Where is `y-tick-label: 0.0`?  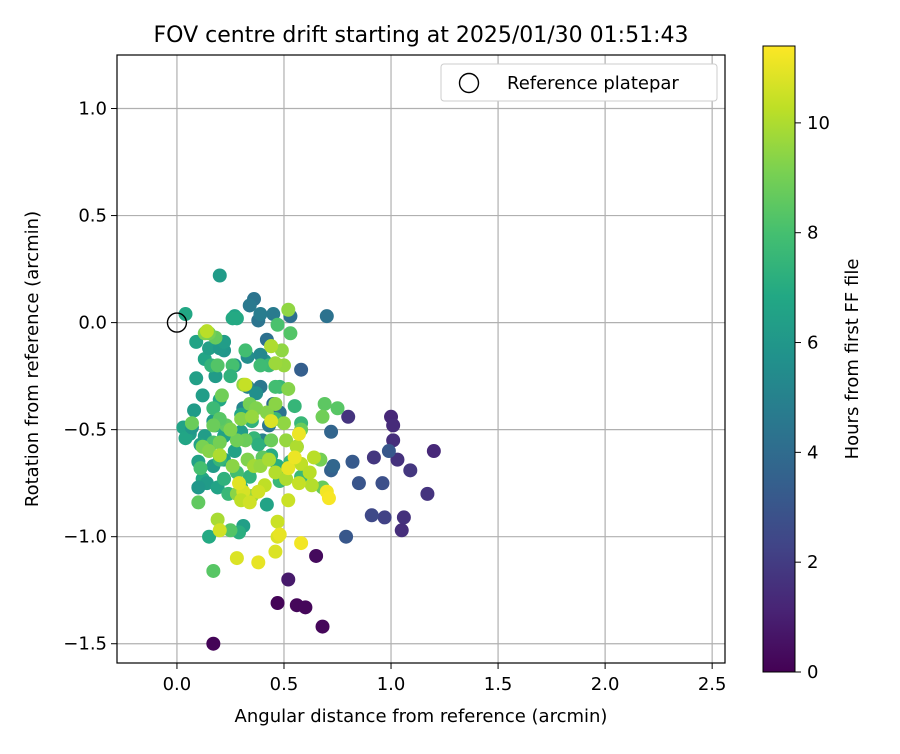
y-tick-label: 0.0 is located at coordinates (92, 323).